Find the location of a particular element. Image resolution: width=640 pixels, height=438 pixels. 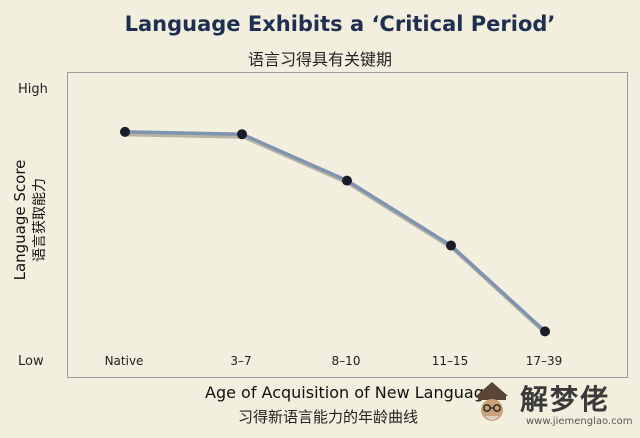

x-axis-label-zh: 习得新语言能力的年龄曲线 is located at coordinates (328, 417).